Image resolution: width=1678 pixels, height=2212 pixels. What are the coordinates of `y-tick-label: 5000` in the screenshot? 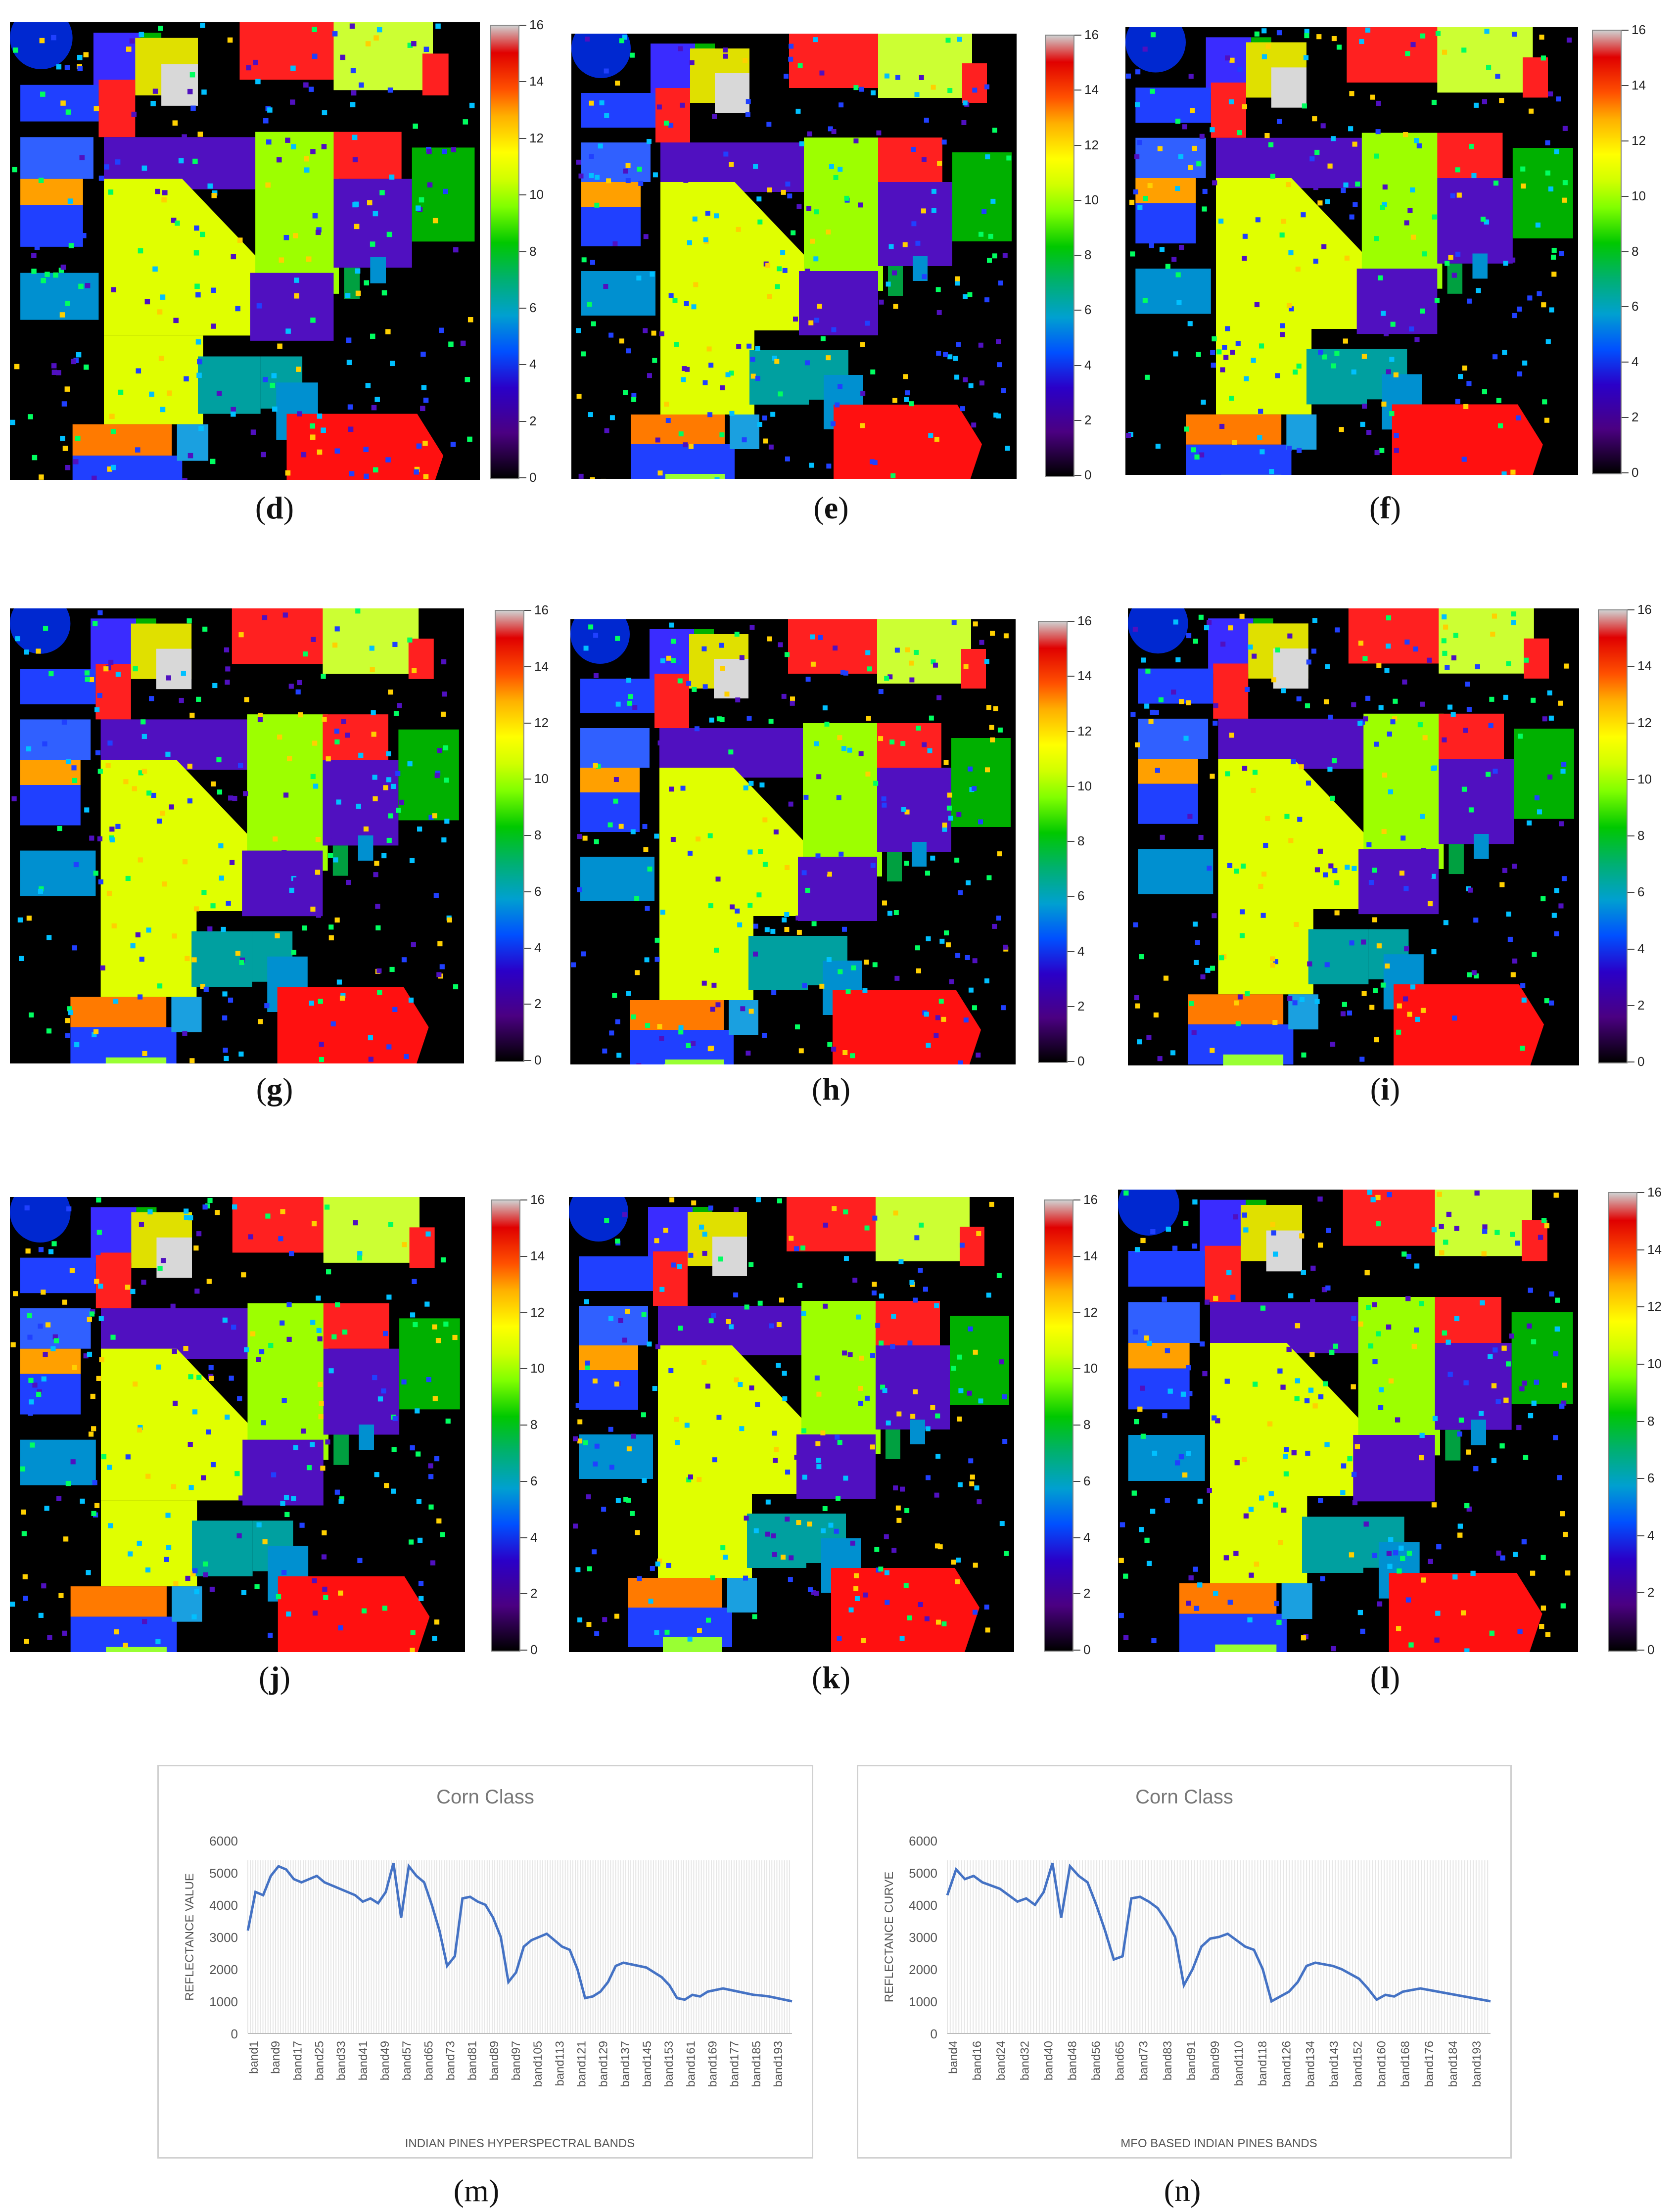 It's located at (923, 1874).